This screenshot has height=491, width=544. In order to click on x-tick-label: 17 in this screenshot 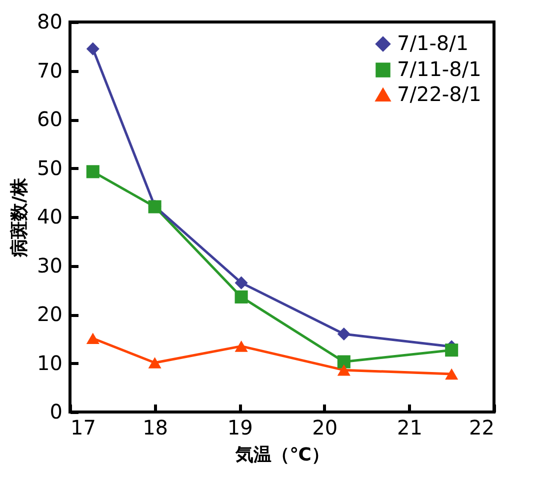, I will do `click(83, 428)`.